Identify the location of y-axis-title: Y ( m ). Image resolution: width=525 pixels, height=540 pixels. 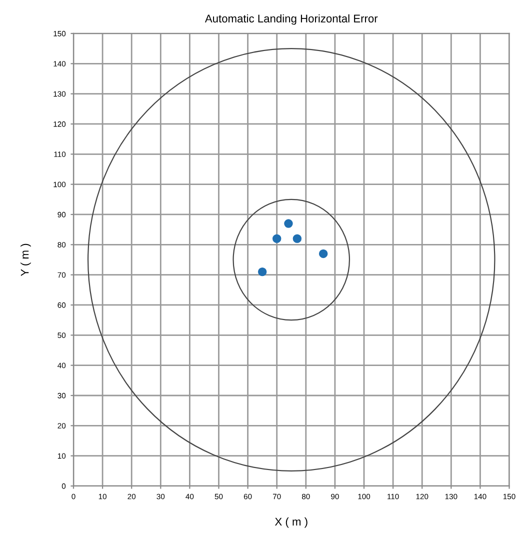
(25, 260).